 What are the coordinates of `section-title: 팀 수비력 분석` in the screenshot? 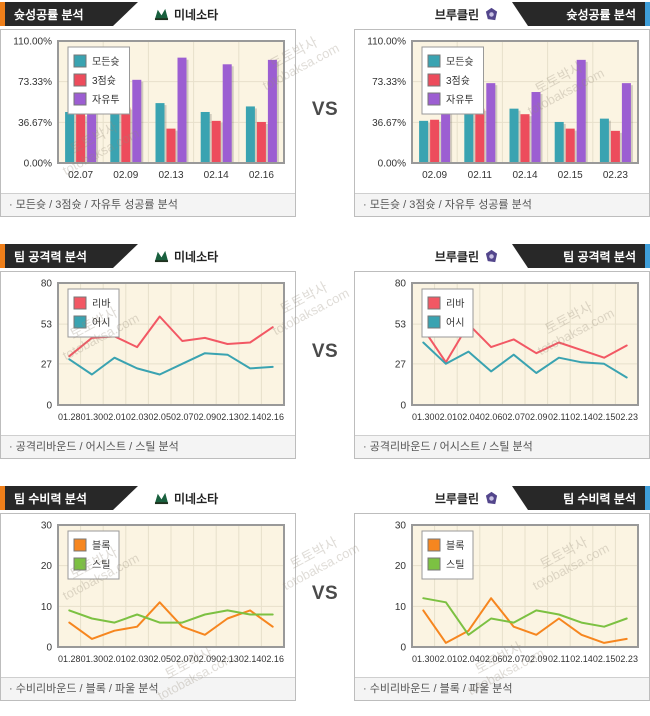 It's located at (599, 498).